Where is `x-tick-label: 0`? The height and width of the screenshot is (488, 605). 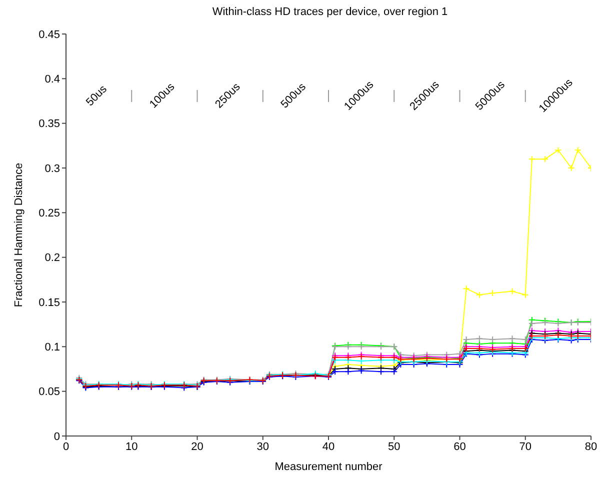
x-tick-label: 0 is located at coordinates (66, 446).